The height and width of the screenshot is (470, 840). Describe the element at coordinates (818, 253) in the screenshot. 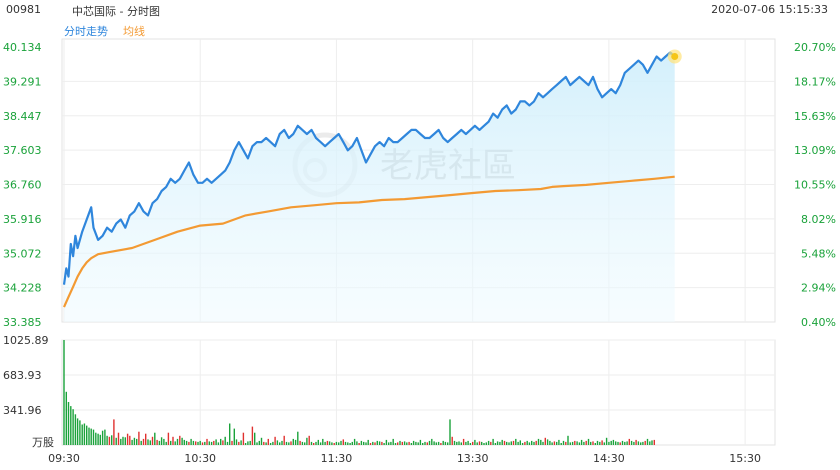

I see `y-tick-right: 5.48%` at that location.